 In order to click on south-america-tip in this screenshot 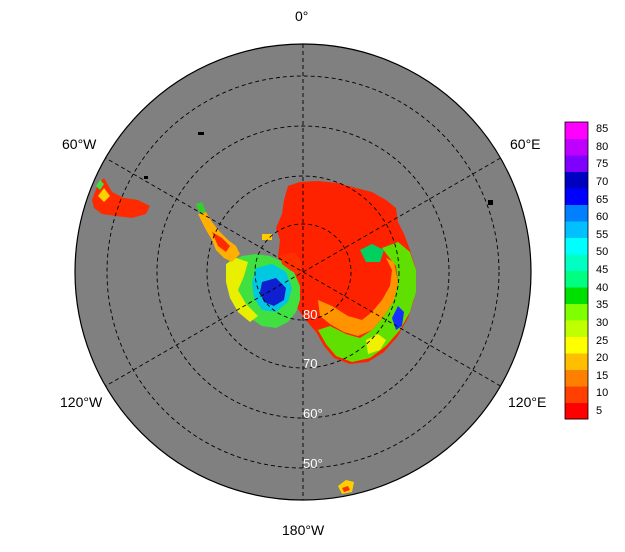, I will do `click(121, 198)`.